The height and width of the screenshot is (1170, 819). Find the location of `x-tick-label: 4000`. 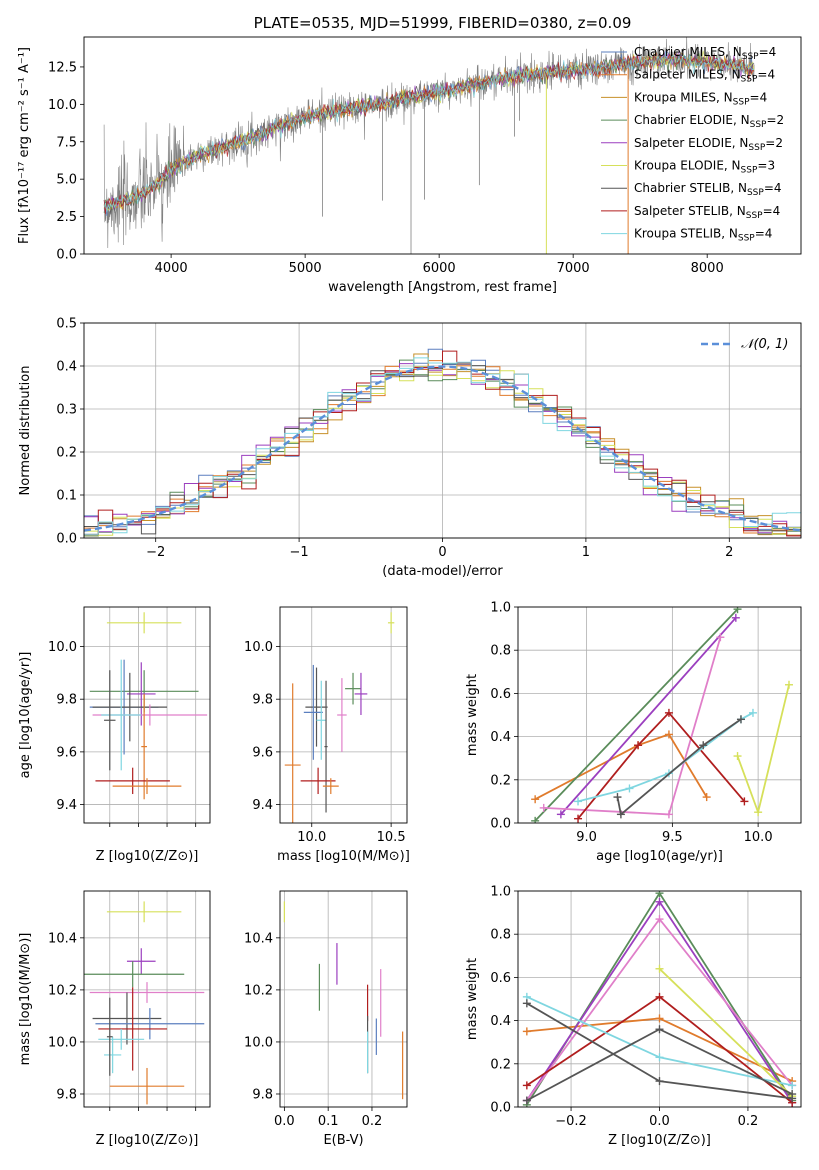

x-tick-label: 4000 is located at coordinates (171, 268).